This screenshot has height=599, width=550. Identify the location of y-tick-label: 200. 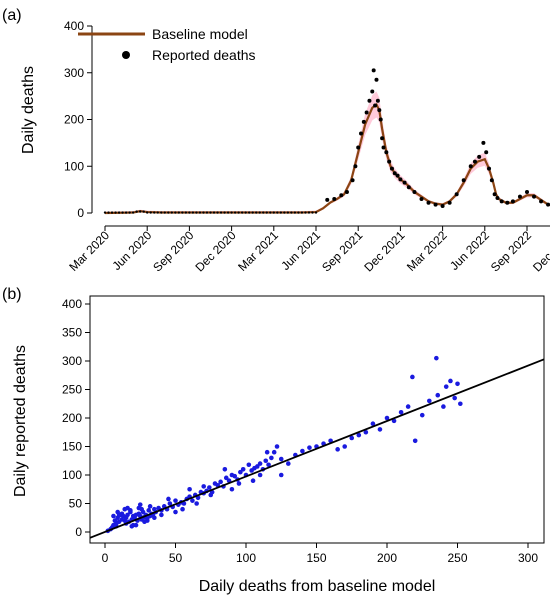
(72, 418).